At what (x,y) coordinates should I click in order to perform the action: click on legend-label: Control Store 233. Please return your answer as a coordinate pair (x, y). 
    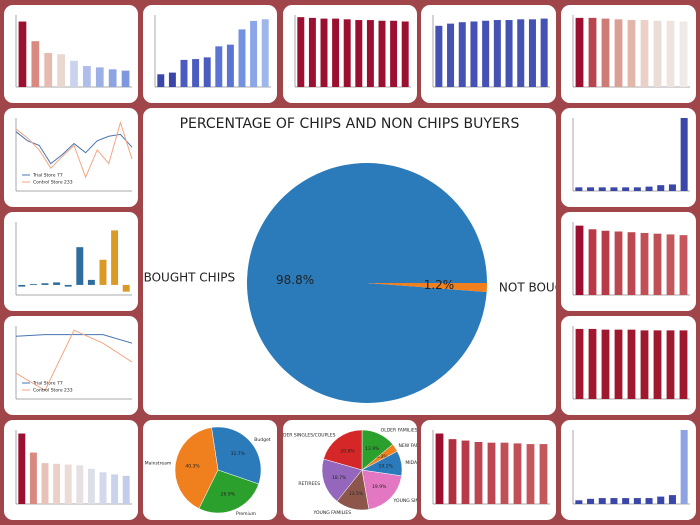
    Looking at the image, I should click on (53, 183).